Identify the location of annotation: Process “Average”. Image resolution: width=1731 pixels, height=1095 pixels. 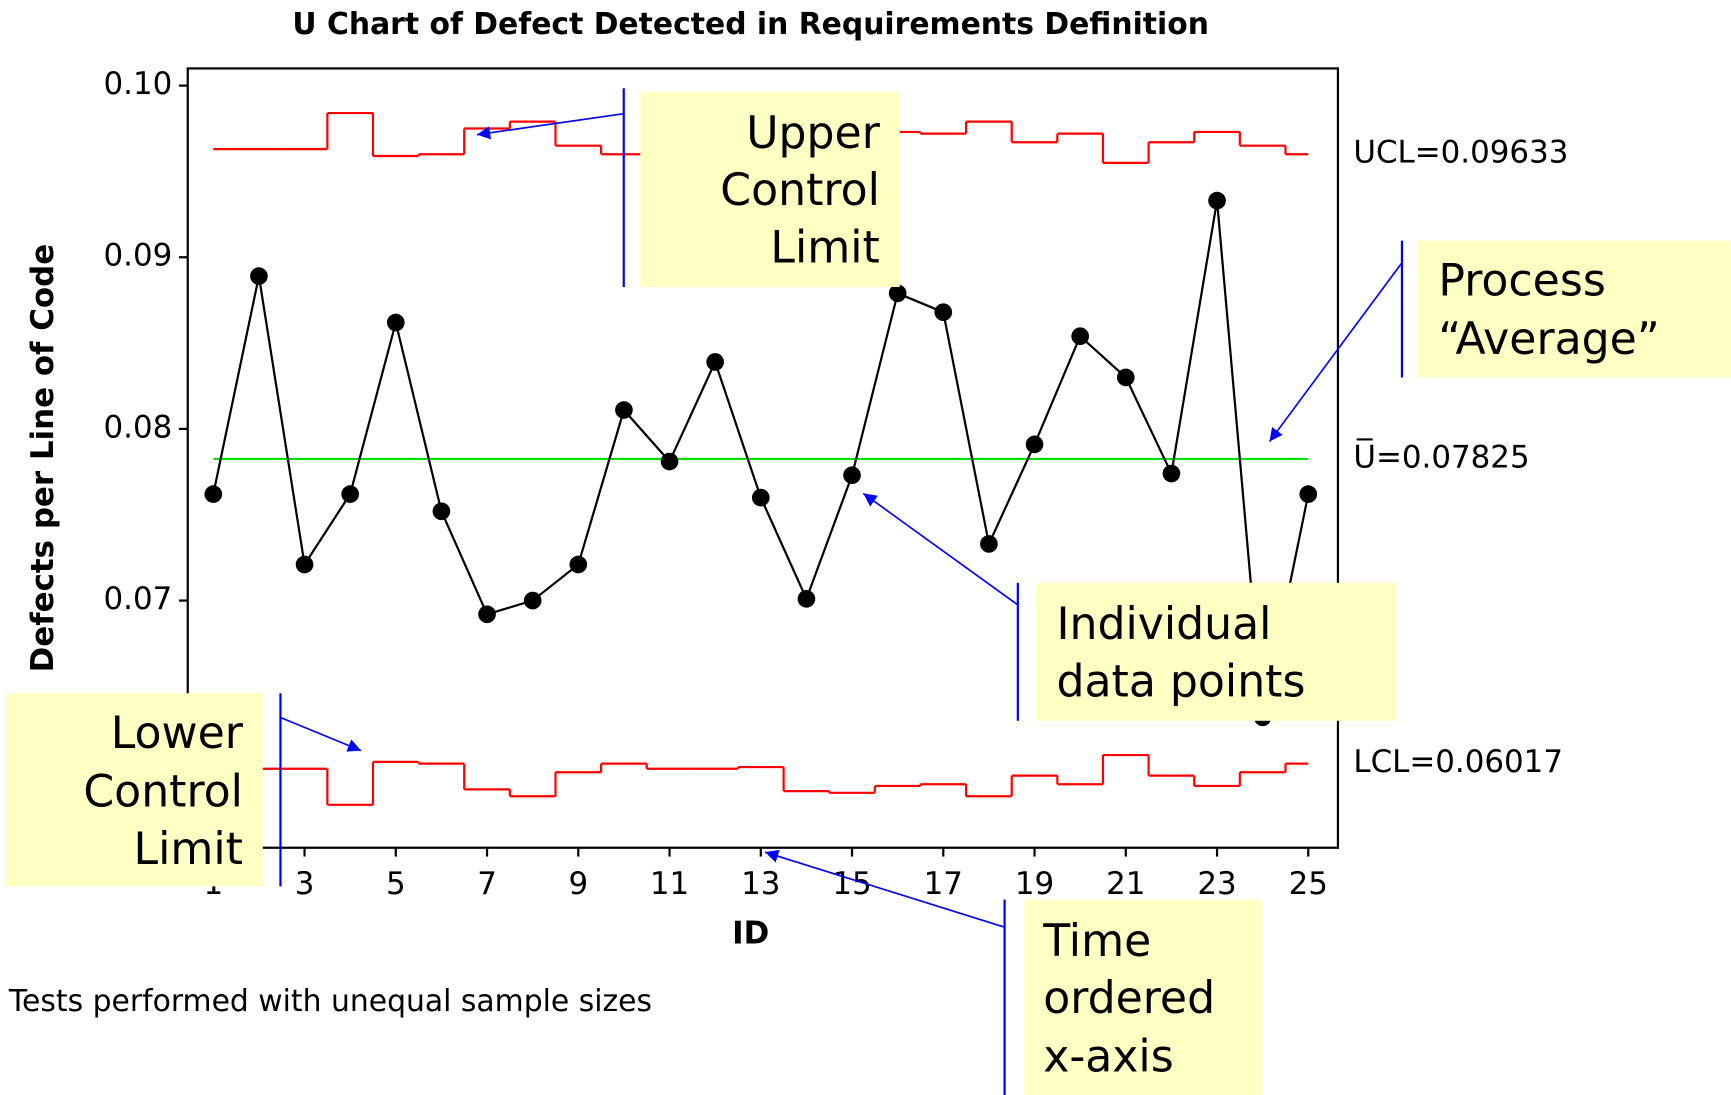
(1499, 341).